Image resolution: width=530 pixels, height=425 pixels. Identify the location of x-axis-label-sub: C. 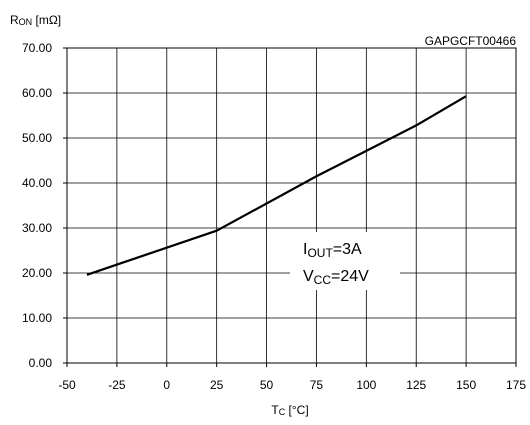
(282, 412).